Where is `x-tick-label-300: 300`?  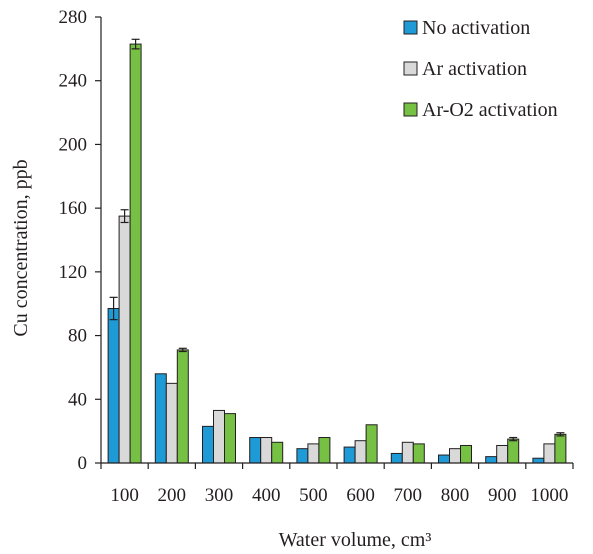
x-tick-label-300: 300 is located at coordinates (219, 495).